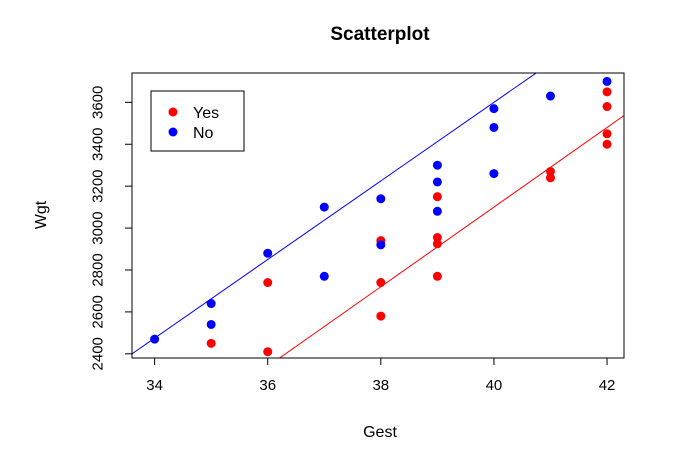  I want to click on x-axis: 34 36 38 40 42, so click(380, 376).